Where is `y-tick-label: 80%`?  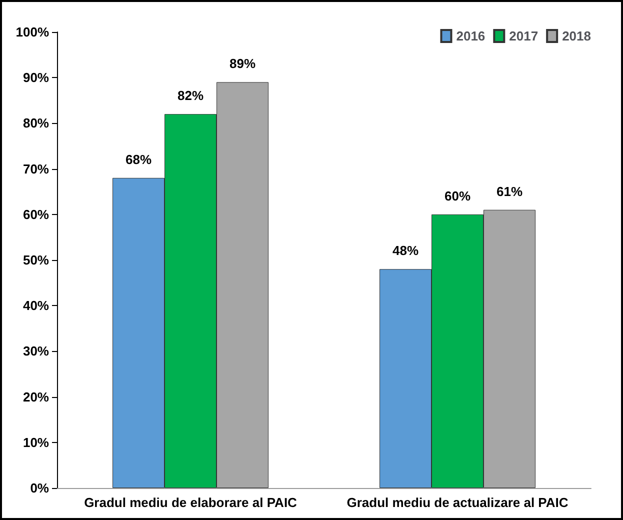
y-tick-label: 80% is located at coordinates (36, 123).